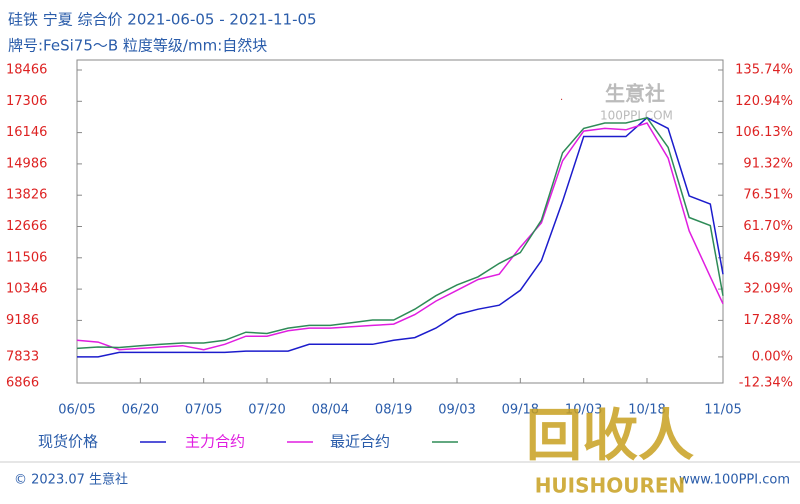 The image size is (800, 504). What do you see at coordinates (26, 257) in the screenshot?
I see `y-tick-label: 11506` at bounding box center [26, 257].